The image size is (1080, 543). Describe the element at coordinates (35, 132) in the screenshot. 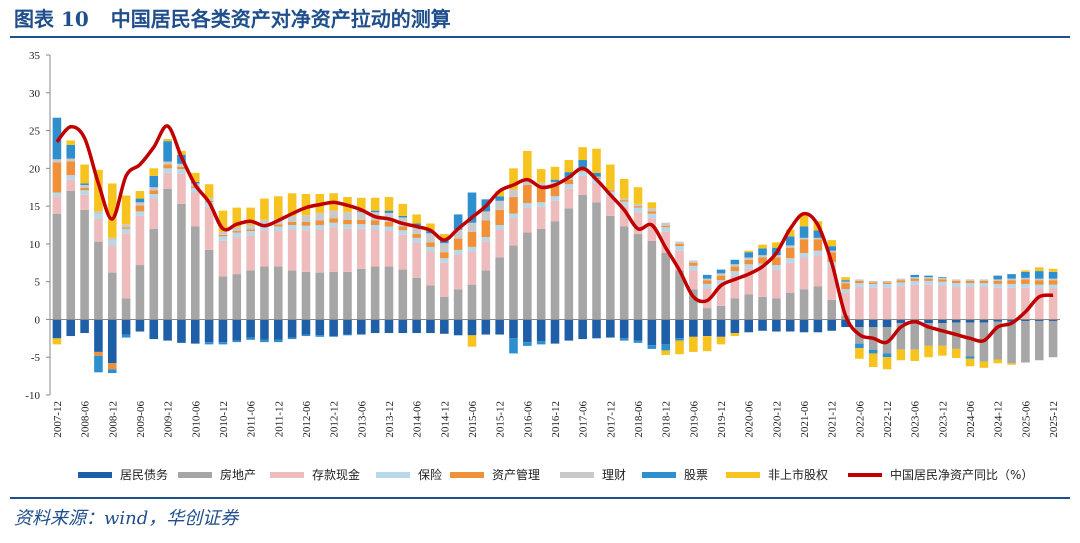

I see `y-tick-label: 25` at that location.